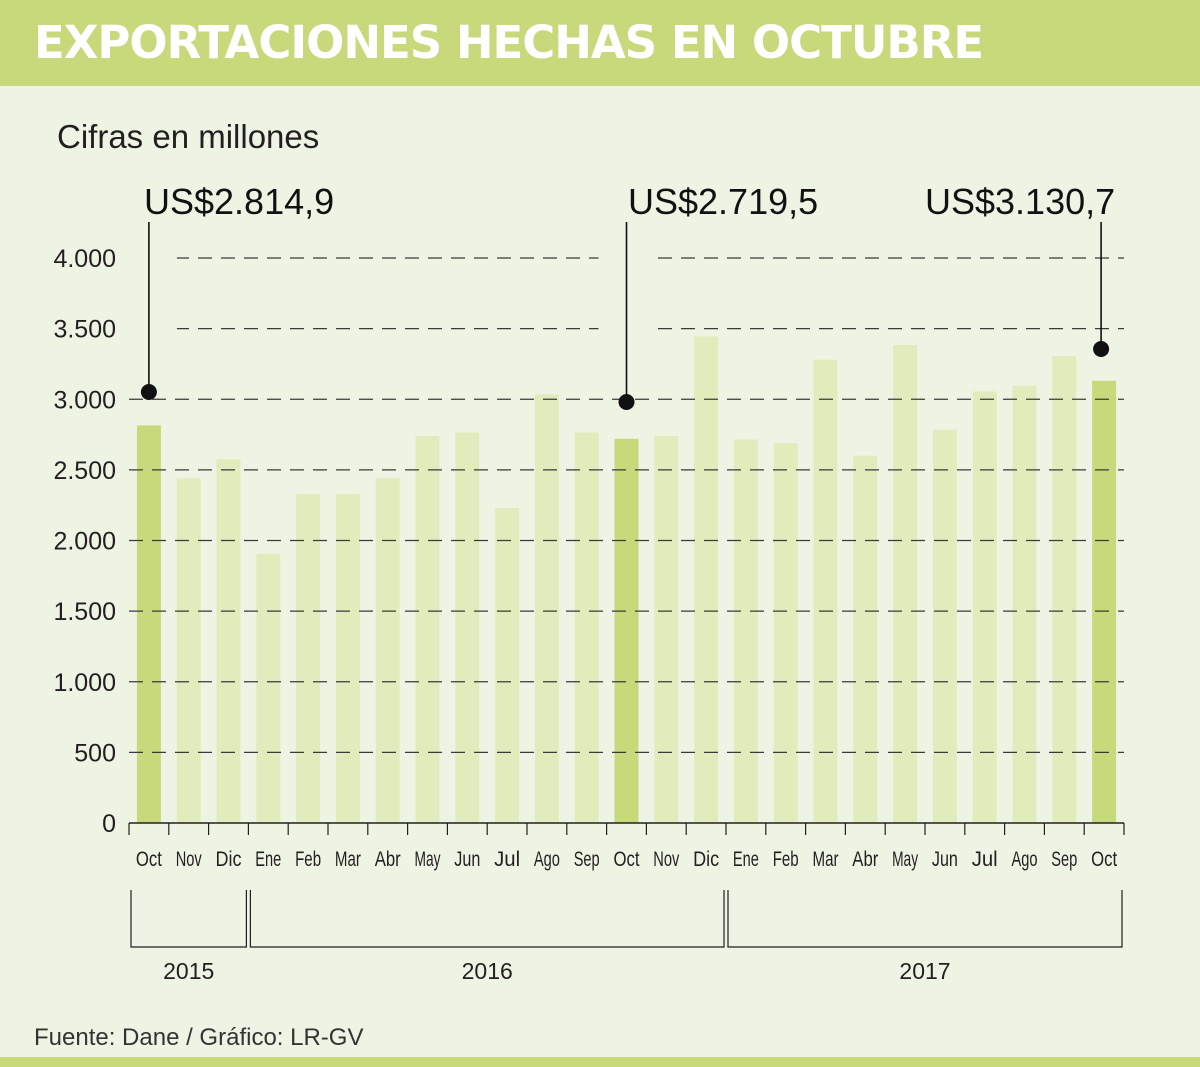 This screenshot has width=1200, height=1067. Describe the element at coordinates (109, 824) in the screenshot. I see `y-tick-label: 0` at that location.